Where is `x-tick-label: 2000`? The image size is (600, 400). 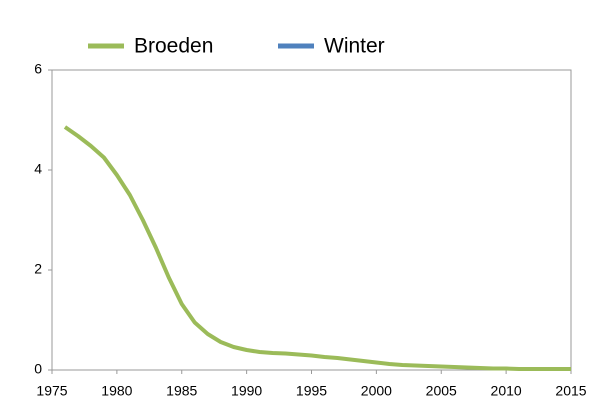
x-tick-label: 2000 is located at coordinates (376, 391).